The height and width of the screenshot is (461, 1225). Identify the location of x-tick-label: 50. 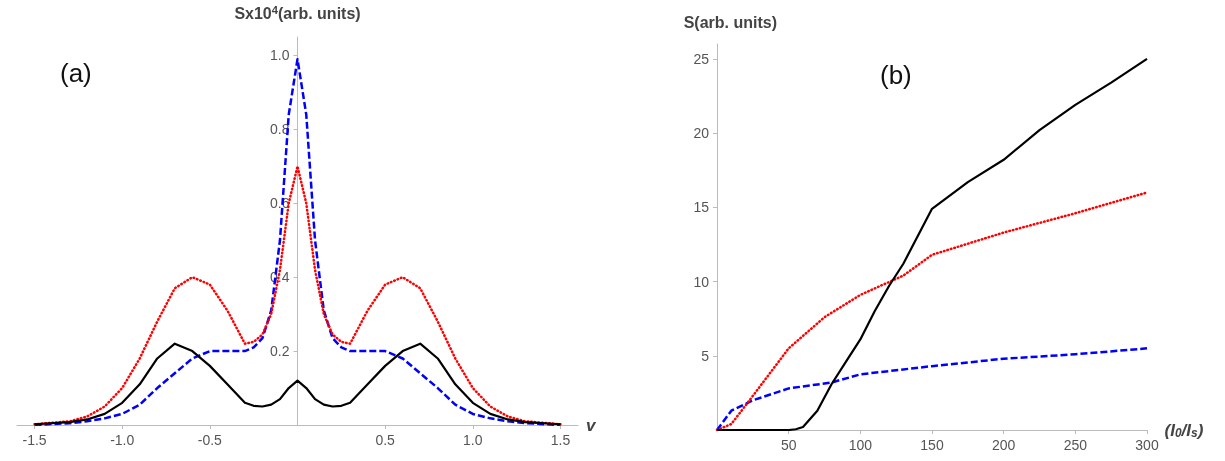
(788, 445).